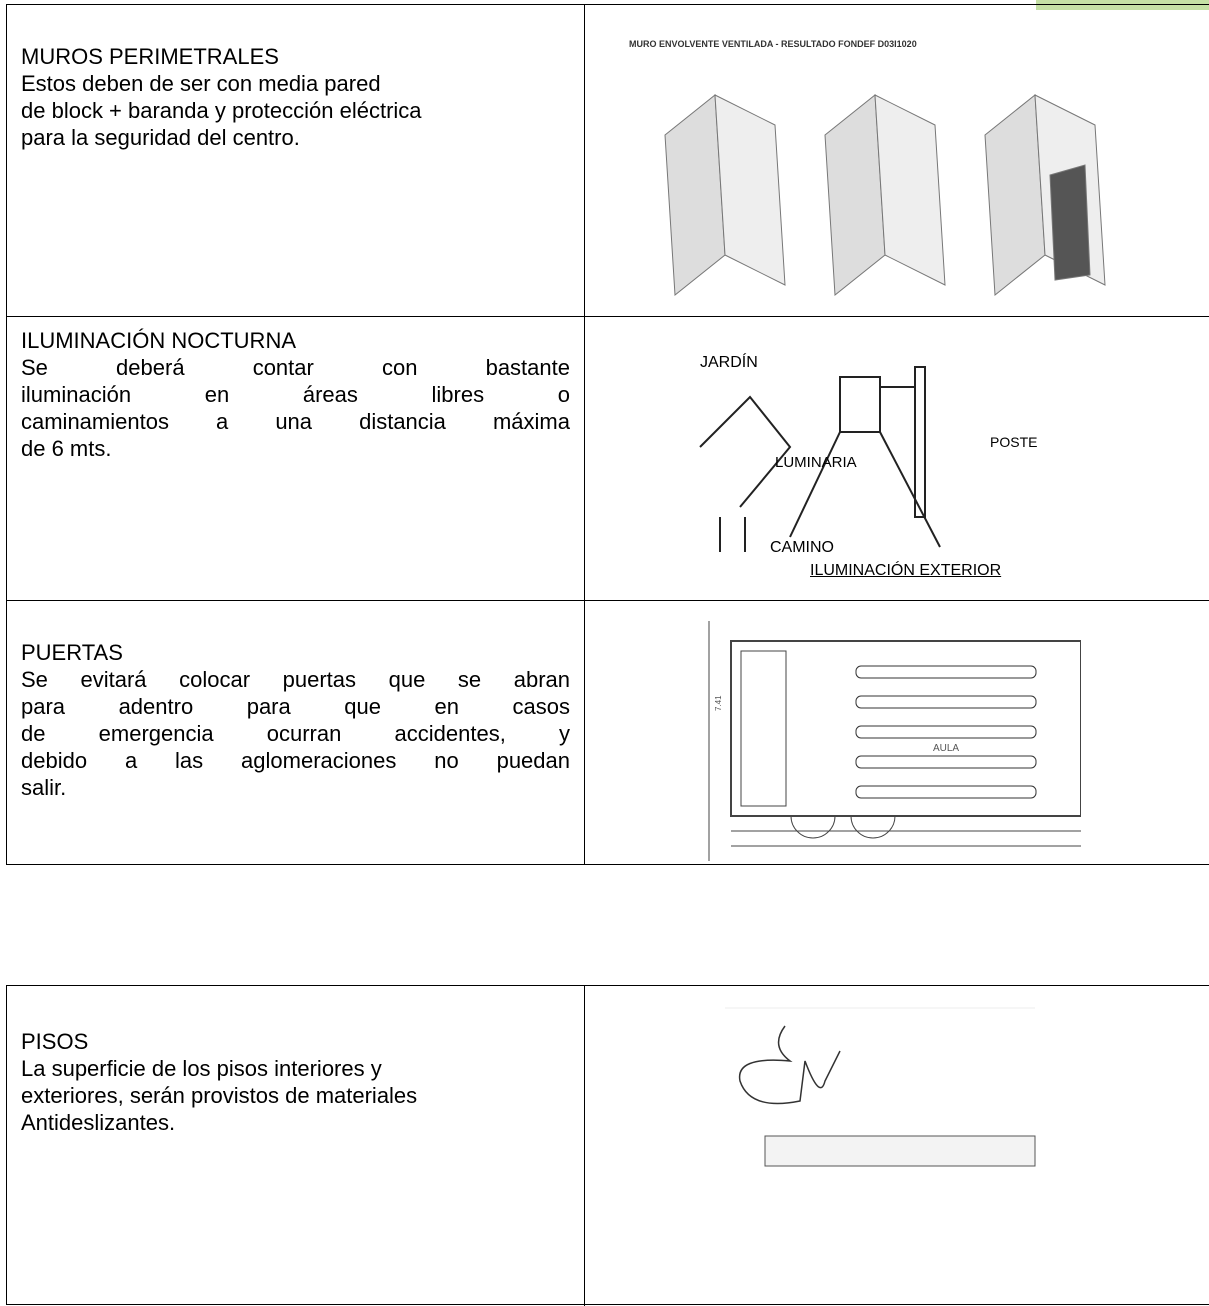  I want to click on text-line: Antideslizantes., so click(98, 1122).